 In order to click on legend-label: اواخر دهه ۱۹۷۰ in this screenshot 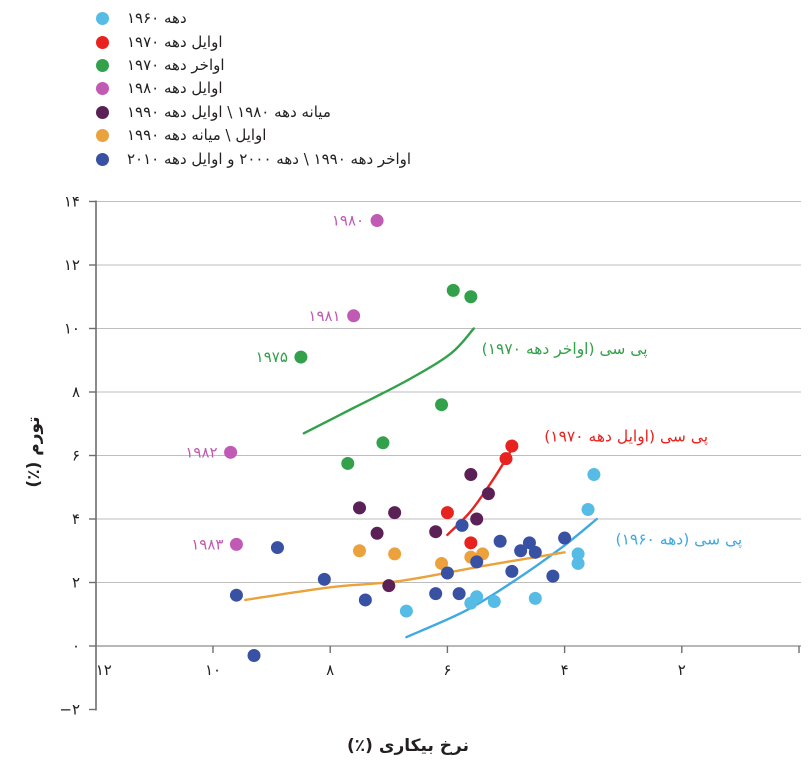, I will do `click(176, 64)`.